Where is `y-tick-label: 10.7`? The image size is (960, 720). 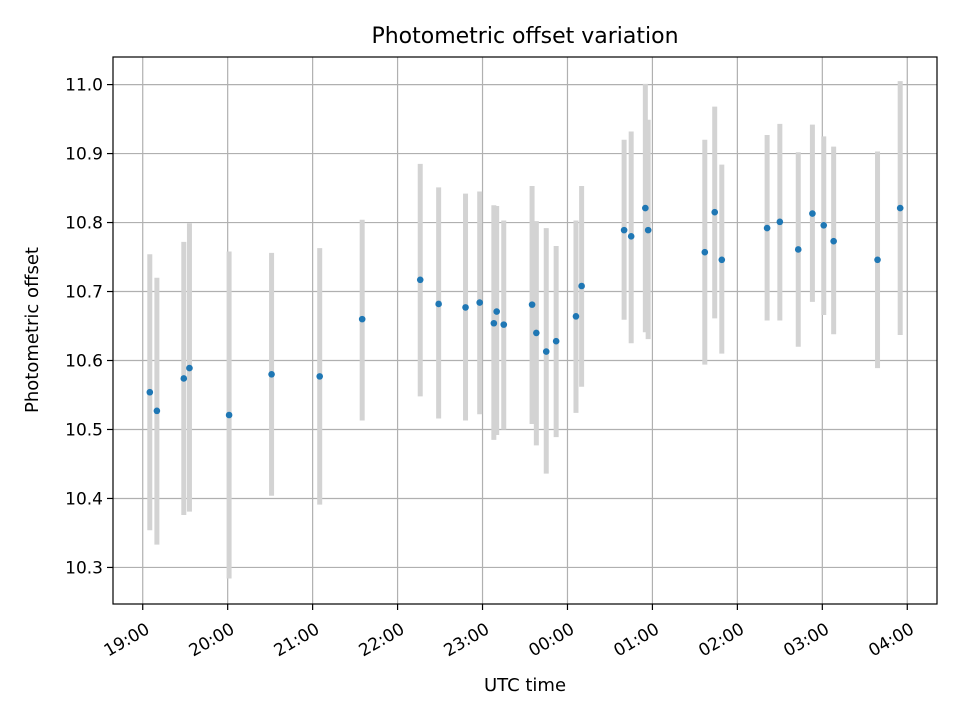 y-tick-label: 10.7 is located at coordinates (84, 293).